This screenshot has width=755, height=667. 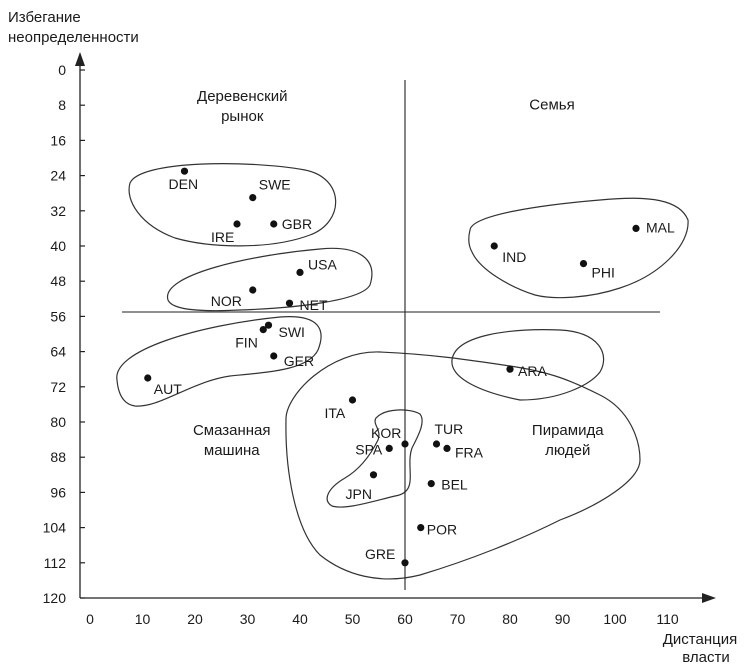 I want to click on point-label-ire: IRE, so click(x=222, y=237).